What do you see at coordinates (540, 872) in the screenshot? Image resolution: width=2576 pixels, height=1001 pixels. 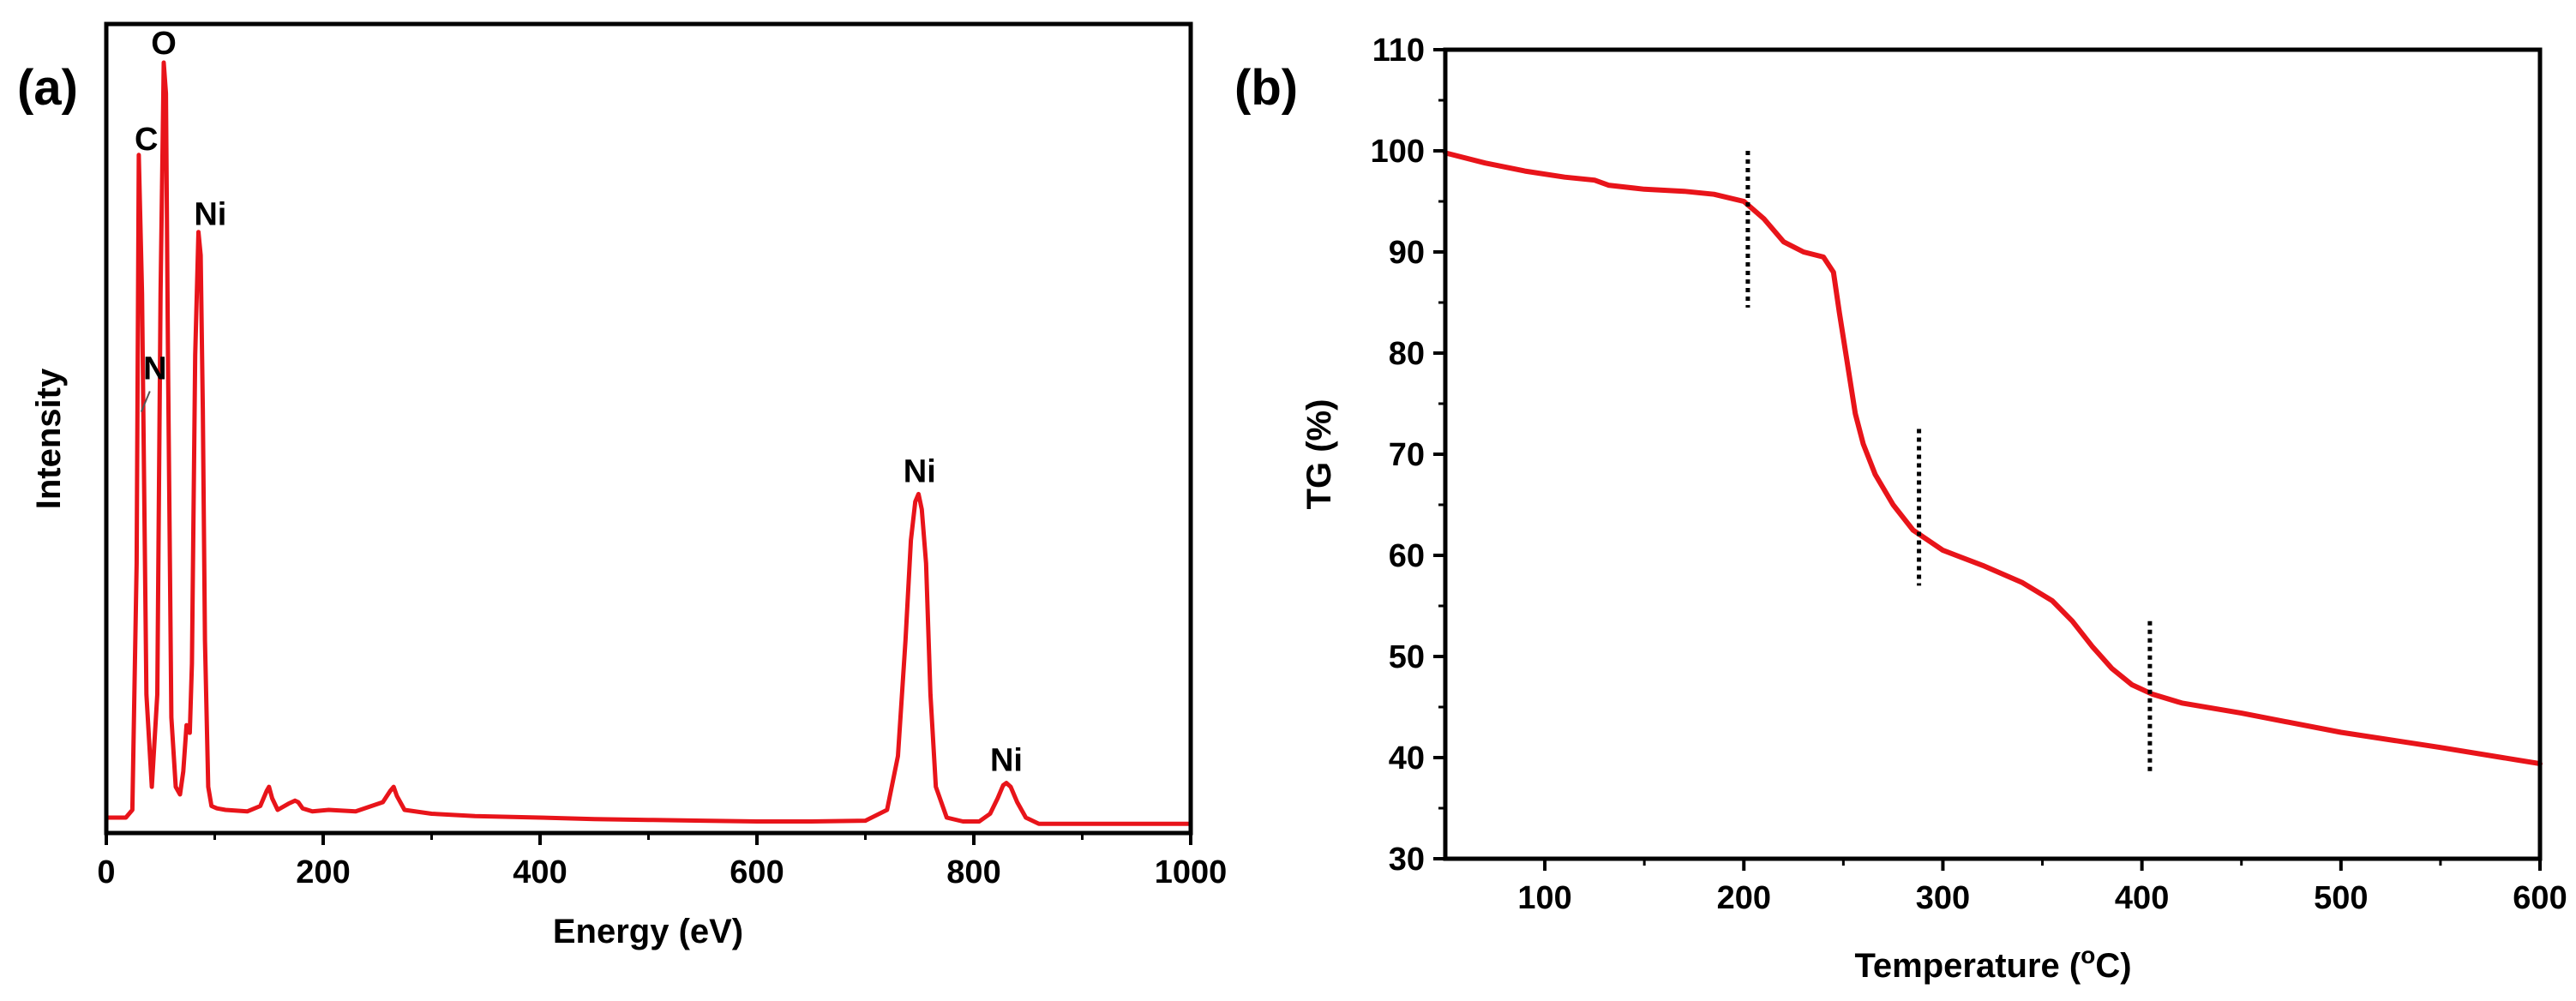 I see `panel-a-x-tick-label: 400` at bounding box center [540, 872].